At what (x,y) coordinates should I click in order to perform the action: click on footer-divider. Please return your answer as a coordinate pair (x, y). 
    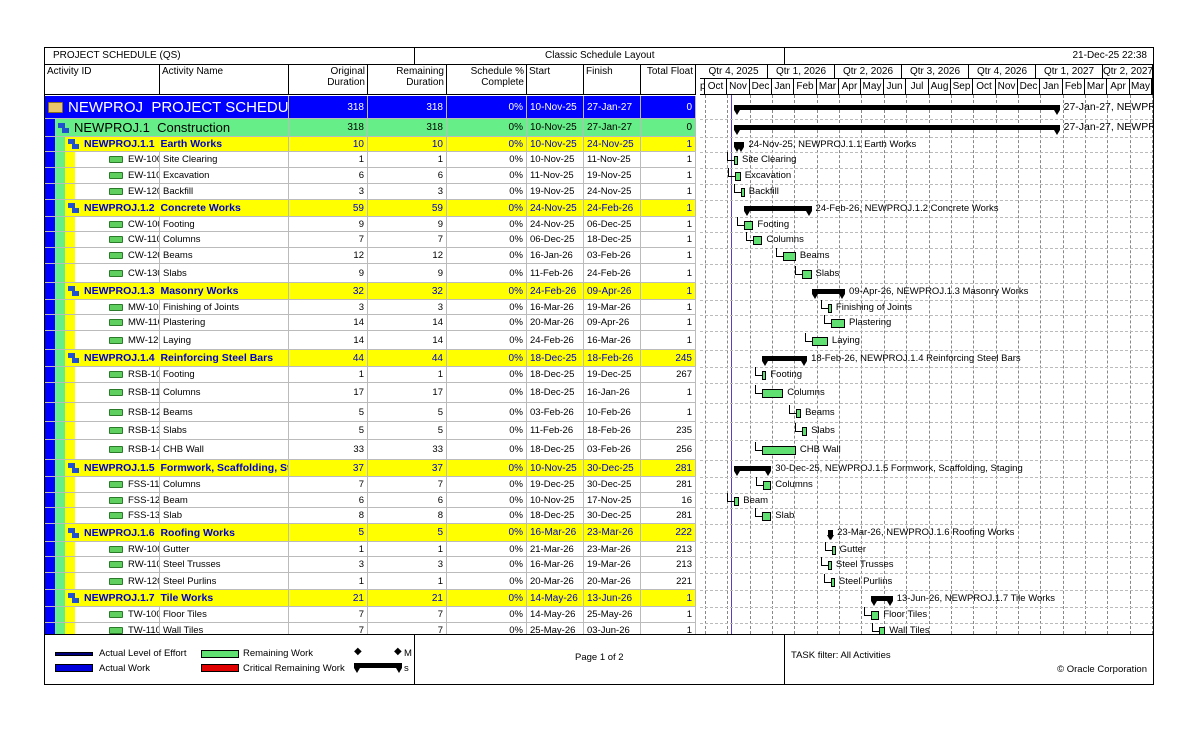
    Looking at the image, I should click on (784, 659).